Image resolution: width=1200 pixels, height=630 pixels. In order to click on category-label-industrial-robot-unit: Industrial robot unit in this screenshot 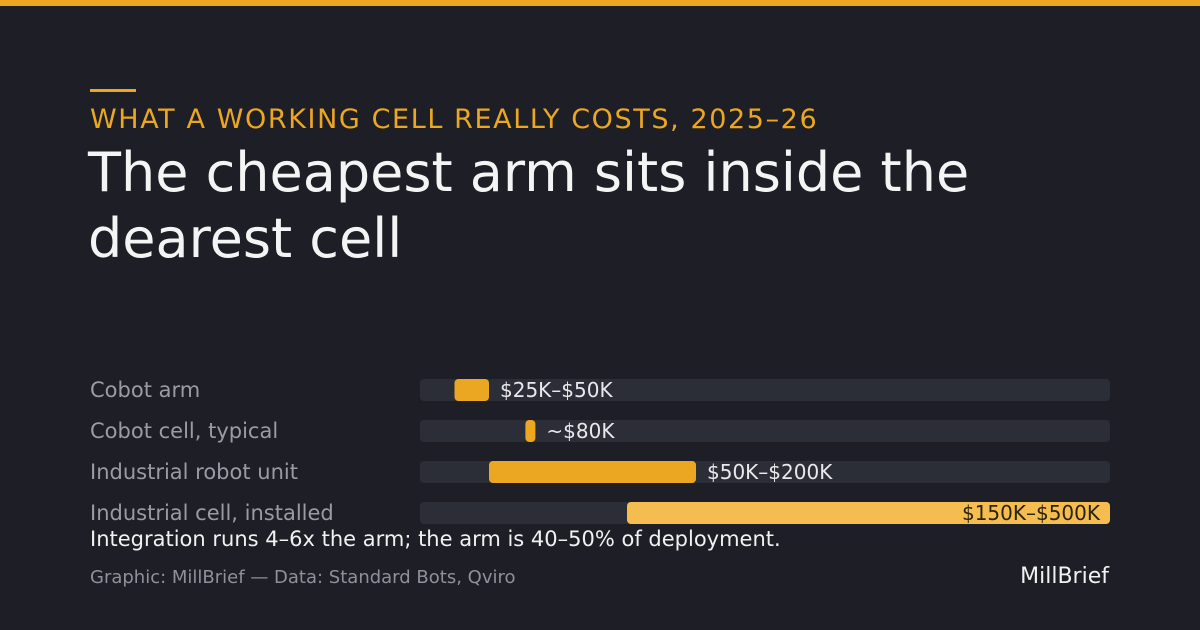, I will do `click(194, 472)`.